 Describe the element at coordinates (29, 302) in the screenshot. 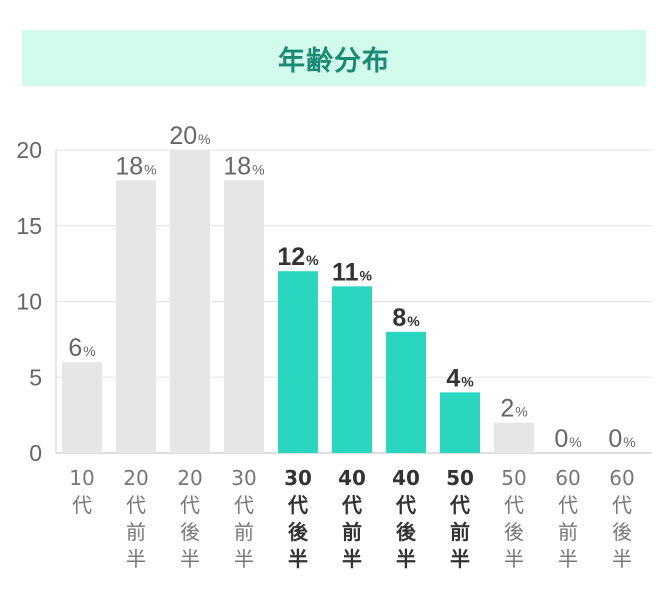

I see `y-tick-label: 10` at that location.